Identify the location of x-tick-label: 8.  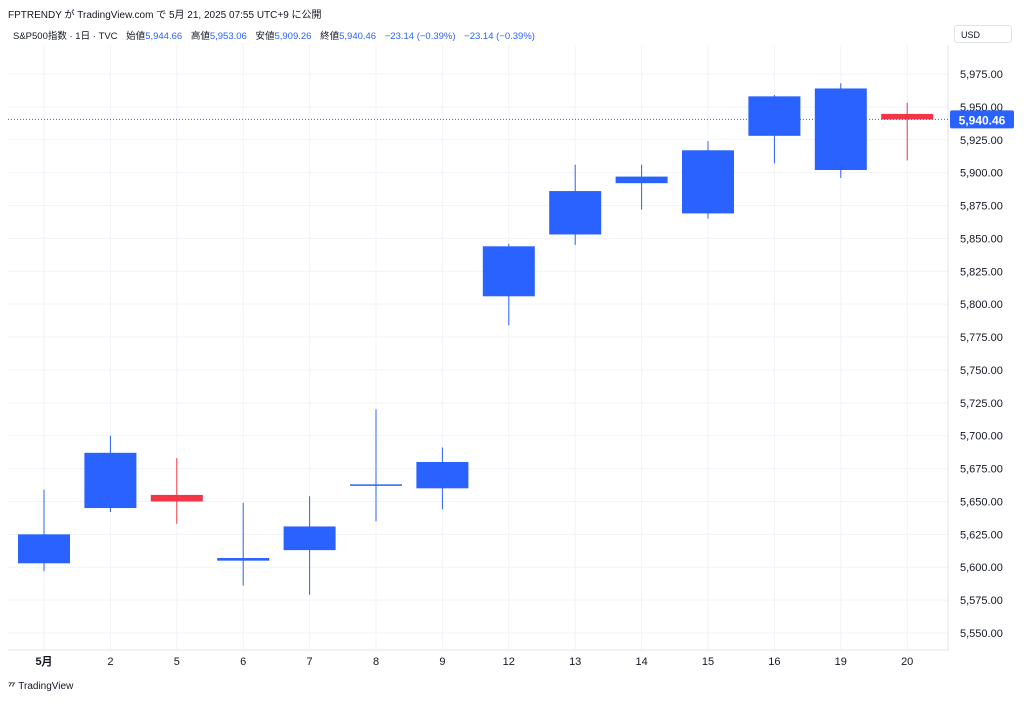
(376, 662).